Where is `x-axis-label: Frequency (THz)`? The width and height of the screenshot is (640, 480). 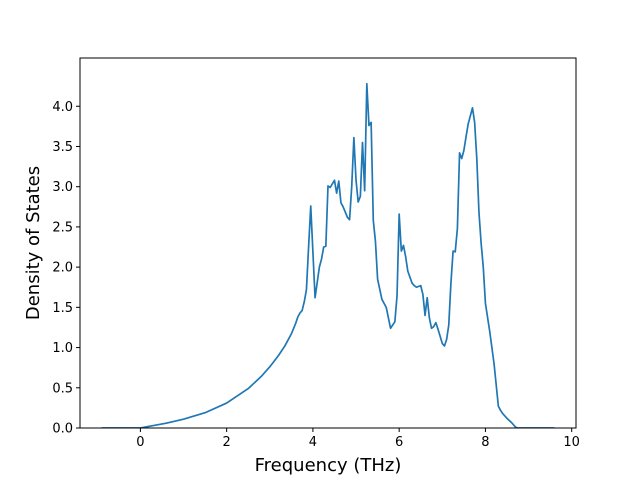
x-axis-label: Frequency (THz) is located at coordinates (328, 465).